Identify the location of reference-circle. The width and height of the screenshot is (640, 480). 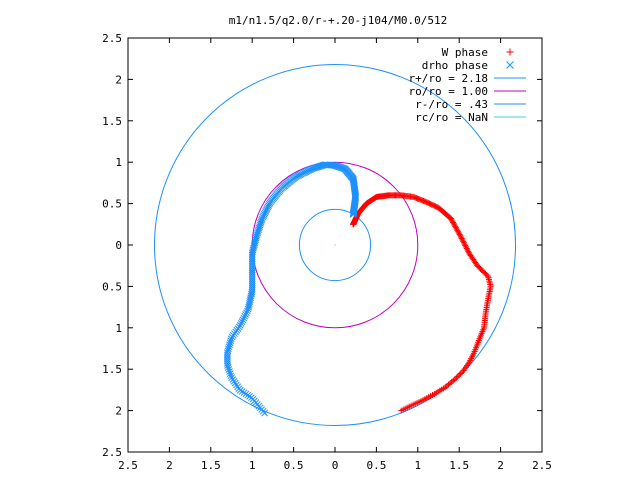
(335, 245).